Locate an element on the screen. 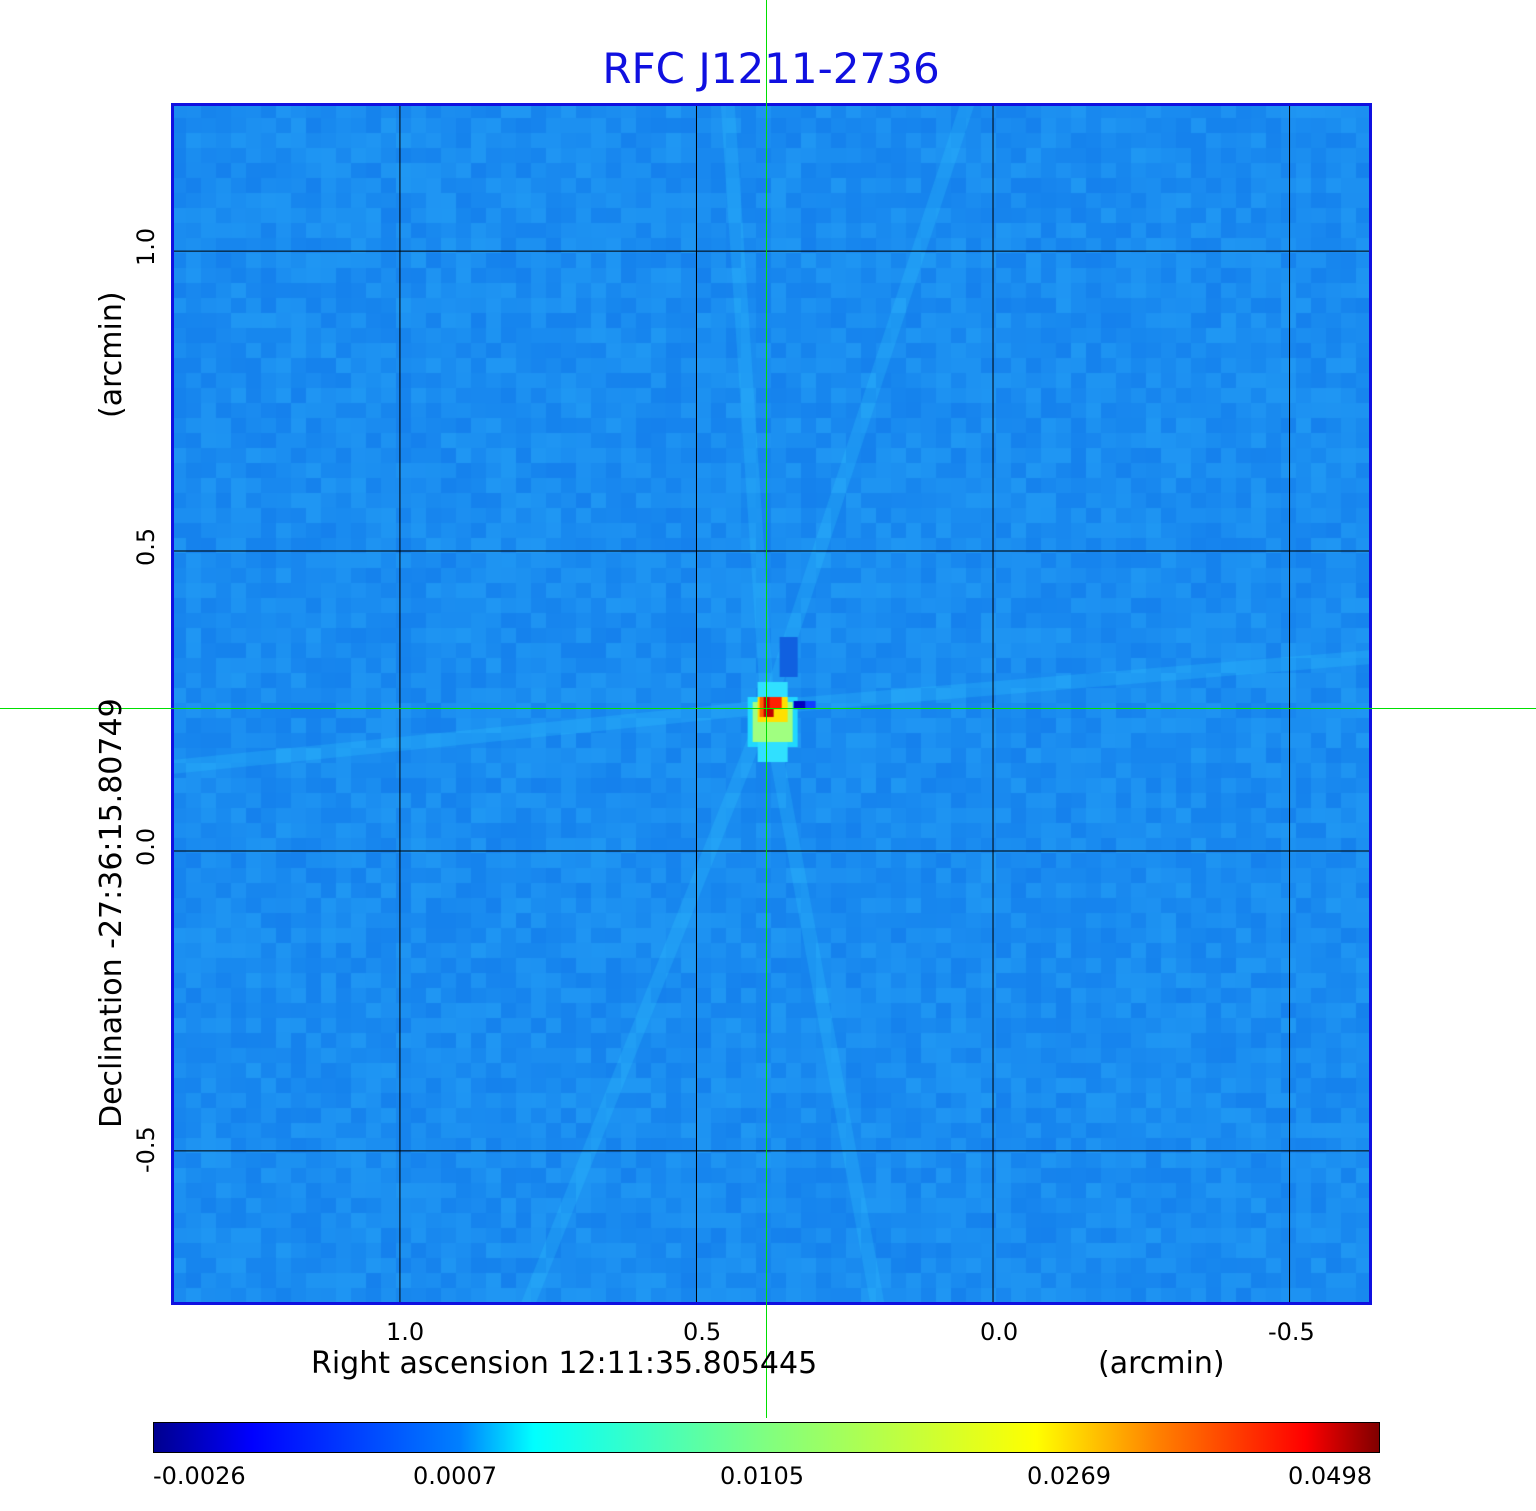 This screenshot has width=1536, height=1511. x-axis-unit: (arcmin) is located at coordinates (1161, 1363).